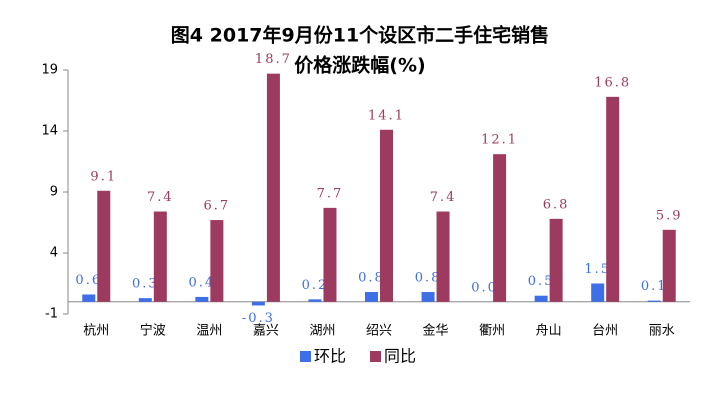 This screenshot has height=405, width=720. I want to click on x-tick-label: 绍兴, so click(379, 331).